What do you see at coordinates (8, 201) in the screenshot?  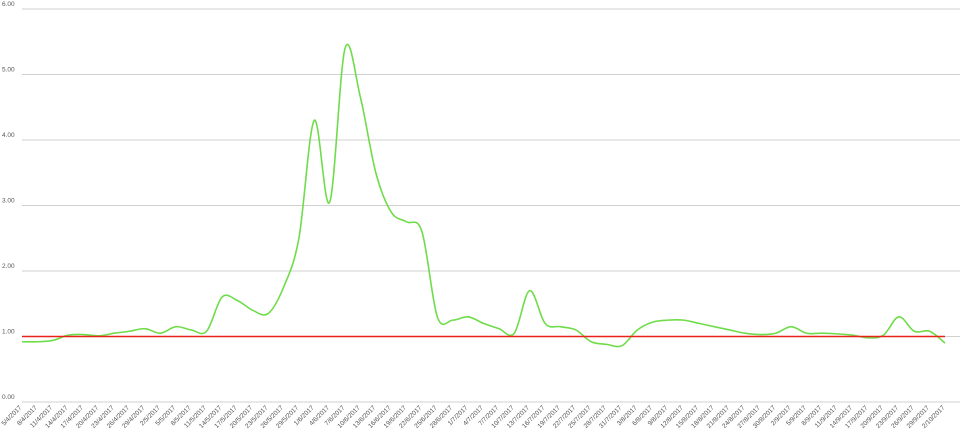 I see `y-tick-label: 3.00` at bounding box center [8, 201].